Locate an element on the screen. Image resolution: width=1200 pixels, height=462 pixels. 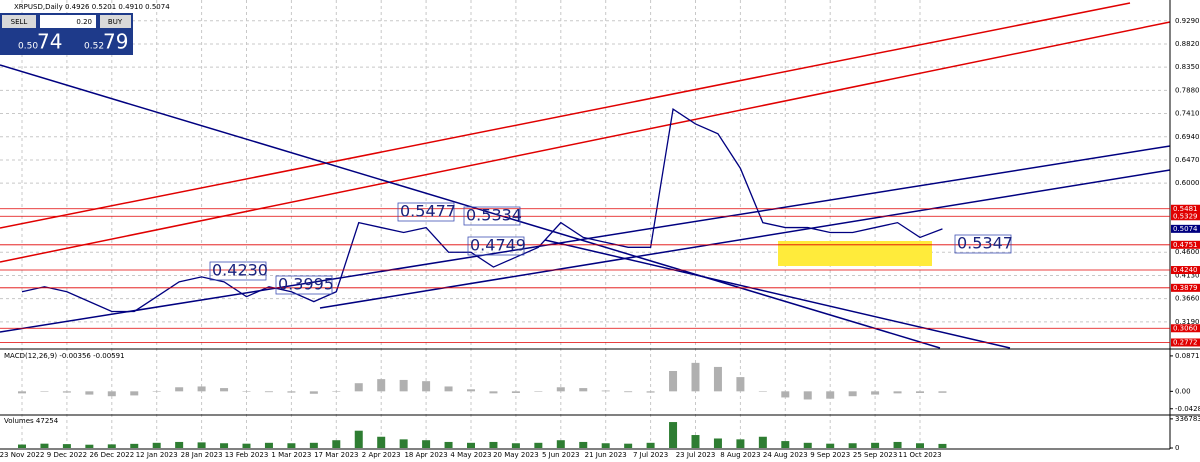
buy-label: BUY is located at coordinates (115, 22).